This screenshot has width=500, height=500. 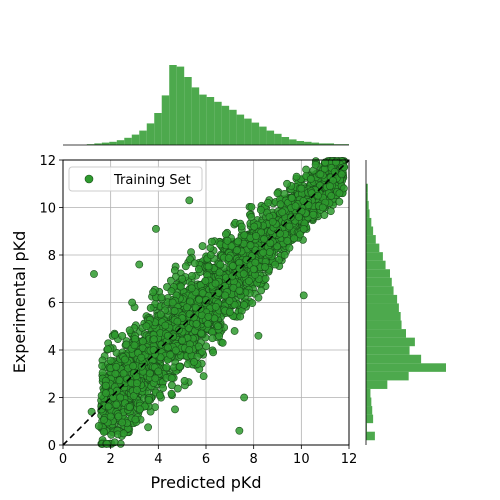 I want to click on x-tick-label: 0, so click(x=63, y=459).